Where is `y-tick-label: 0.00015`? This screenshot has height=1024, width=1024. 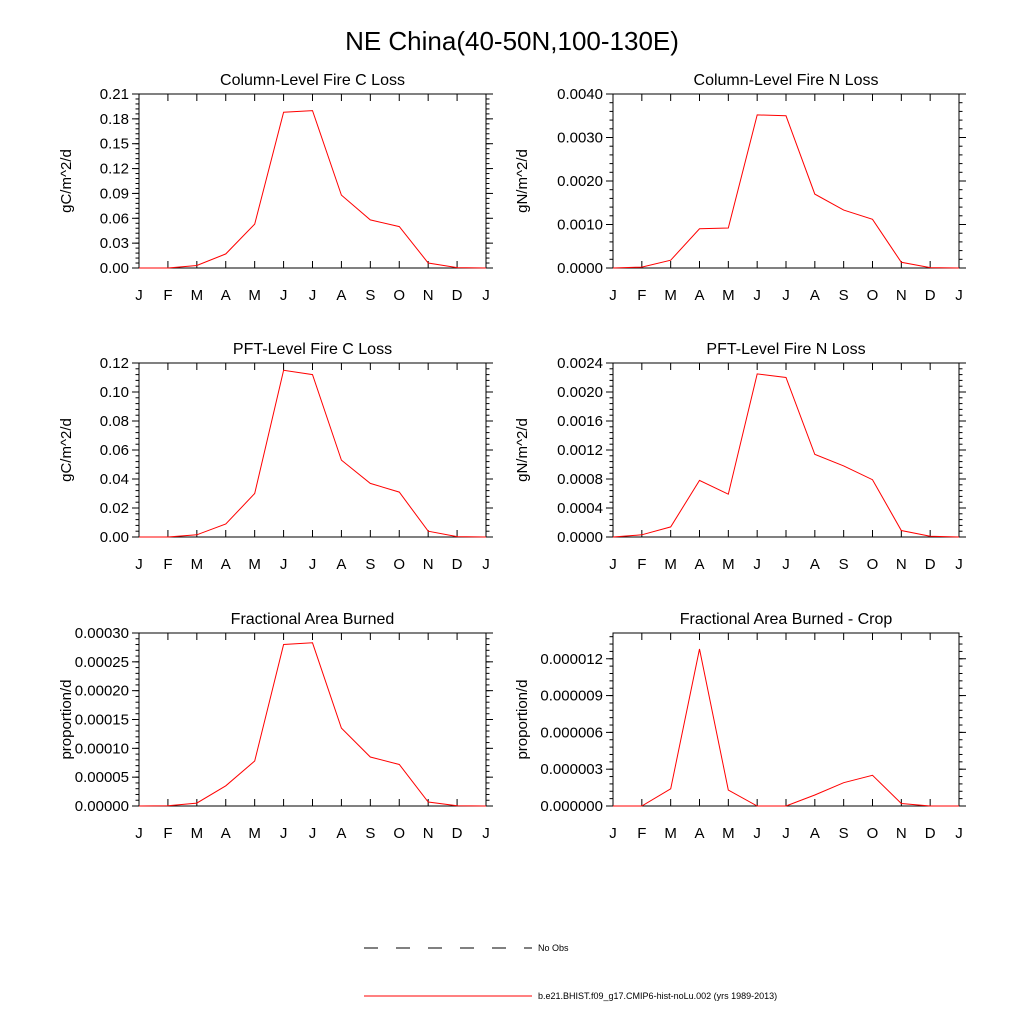
y-tick-label: 0.00015 is located at coordinates (102, 720).